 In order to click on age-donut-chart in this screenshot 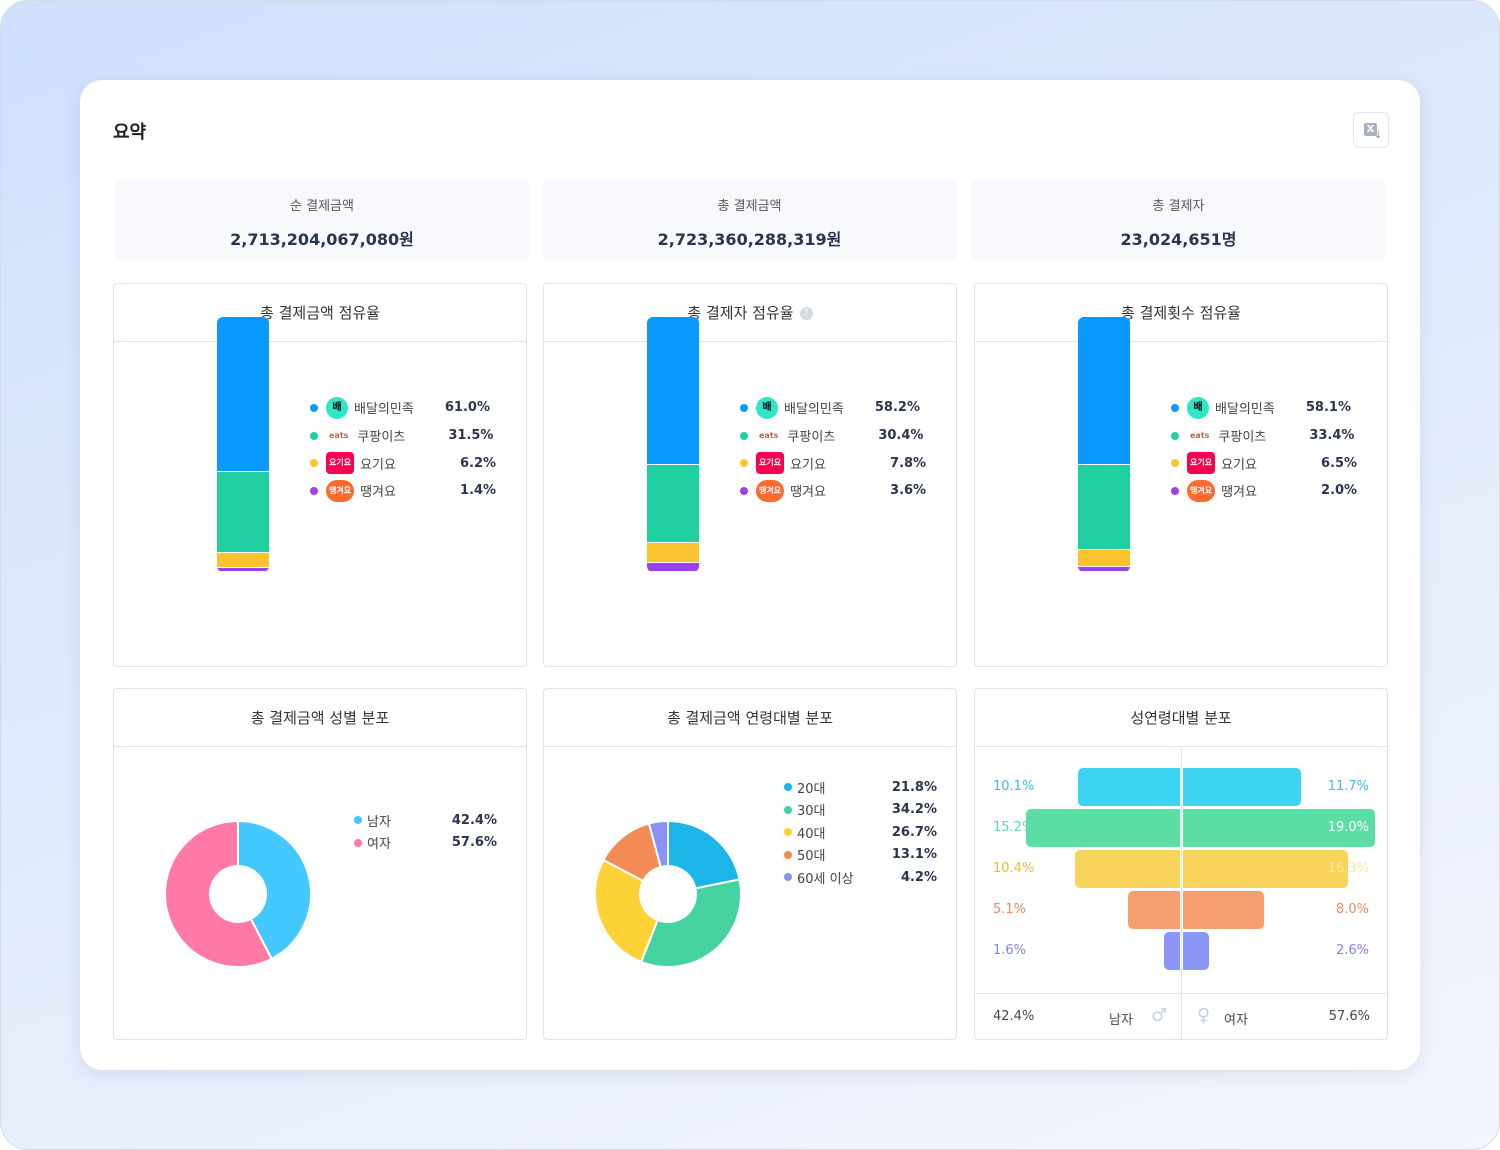, I will do `click(668, 893)`.